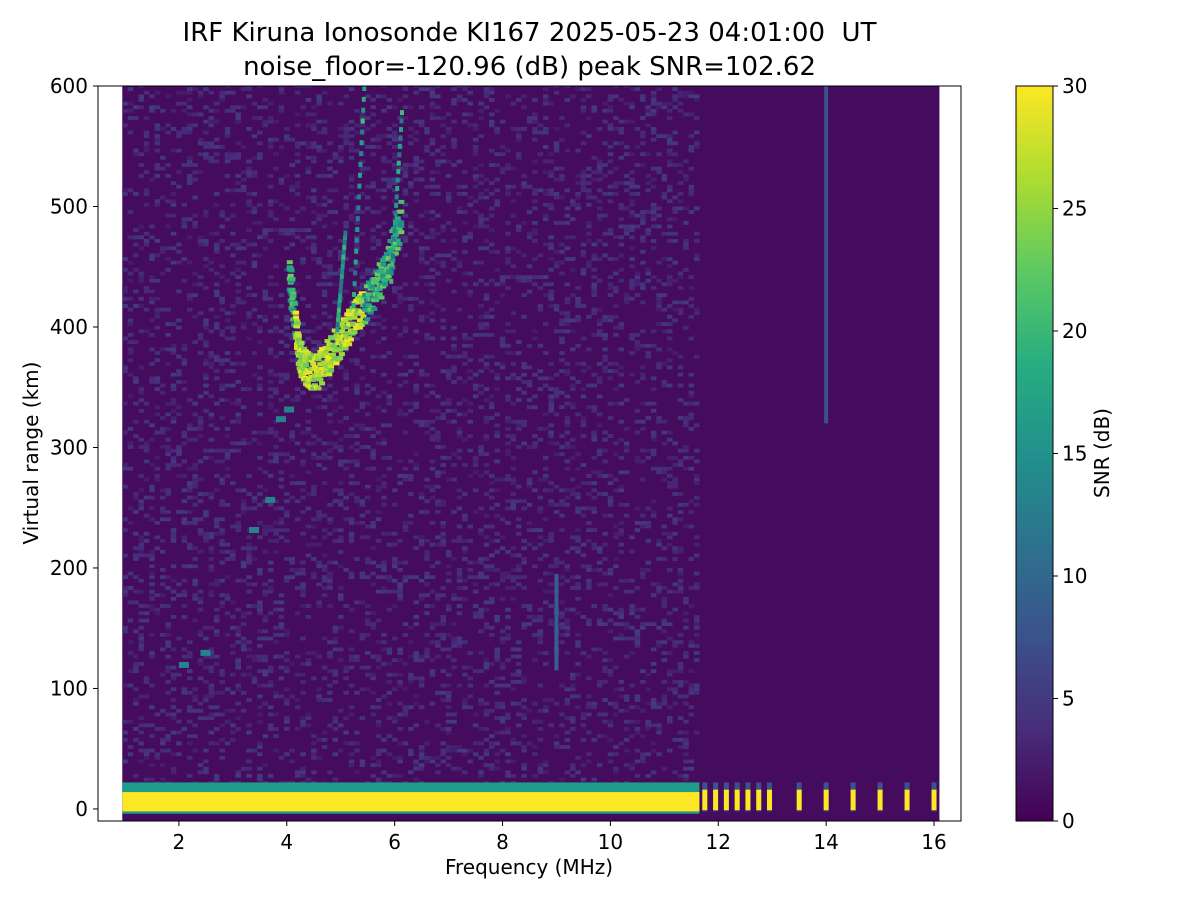  I want to click on trace-cell, so click(343, 341).